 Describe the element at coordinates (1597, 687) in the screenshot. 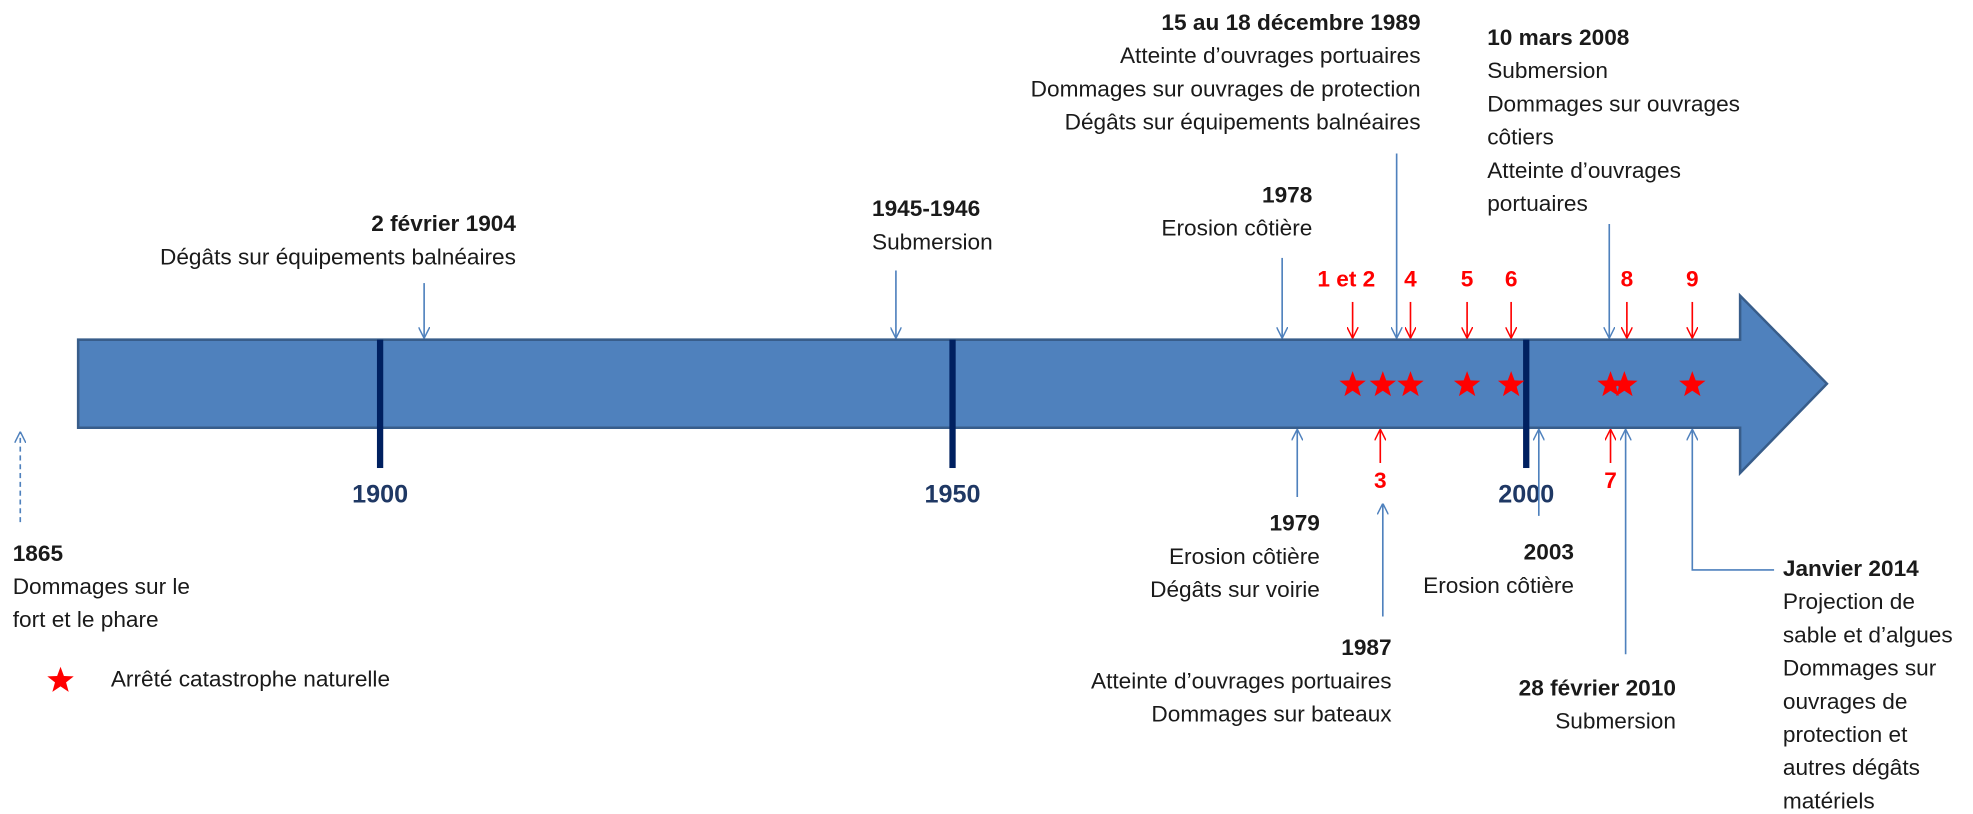

I see `event-date: 28 février 2010` at that location.